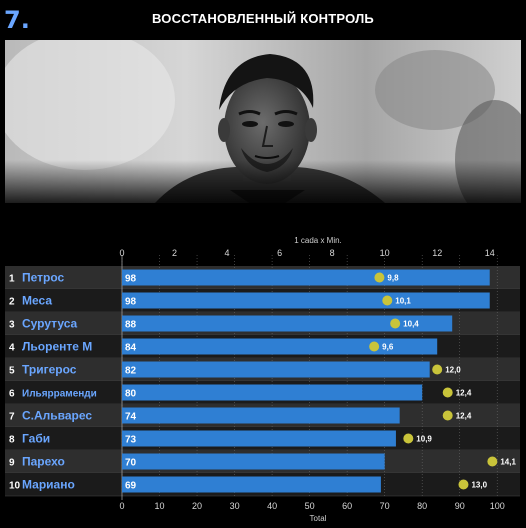 This screenshot has width=526, height=528. What do you see at coordinates (479, 485) in the screenshot?
I see `rate-value-label: 13,0` at bounding box center [479, 485].